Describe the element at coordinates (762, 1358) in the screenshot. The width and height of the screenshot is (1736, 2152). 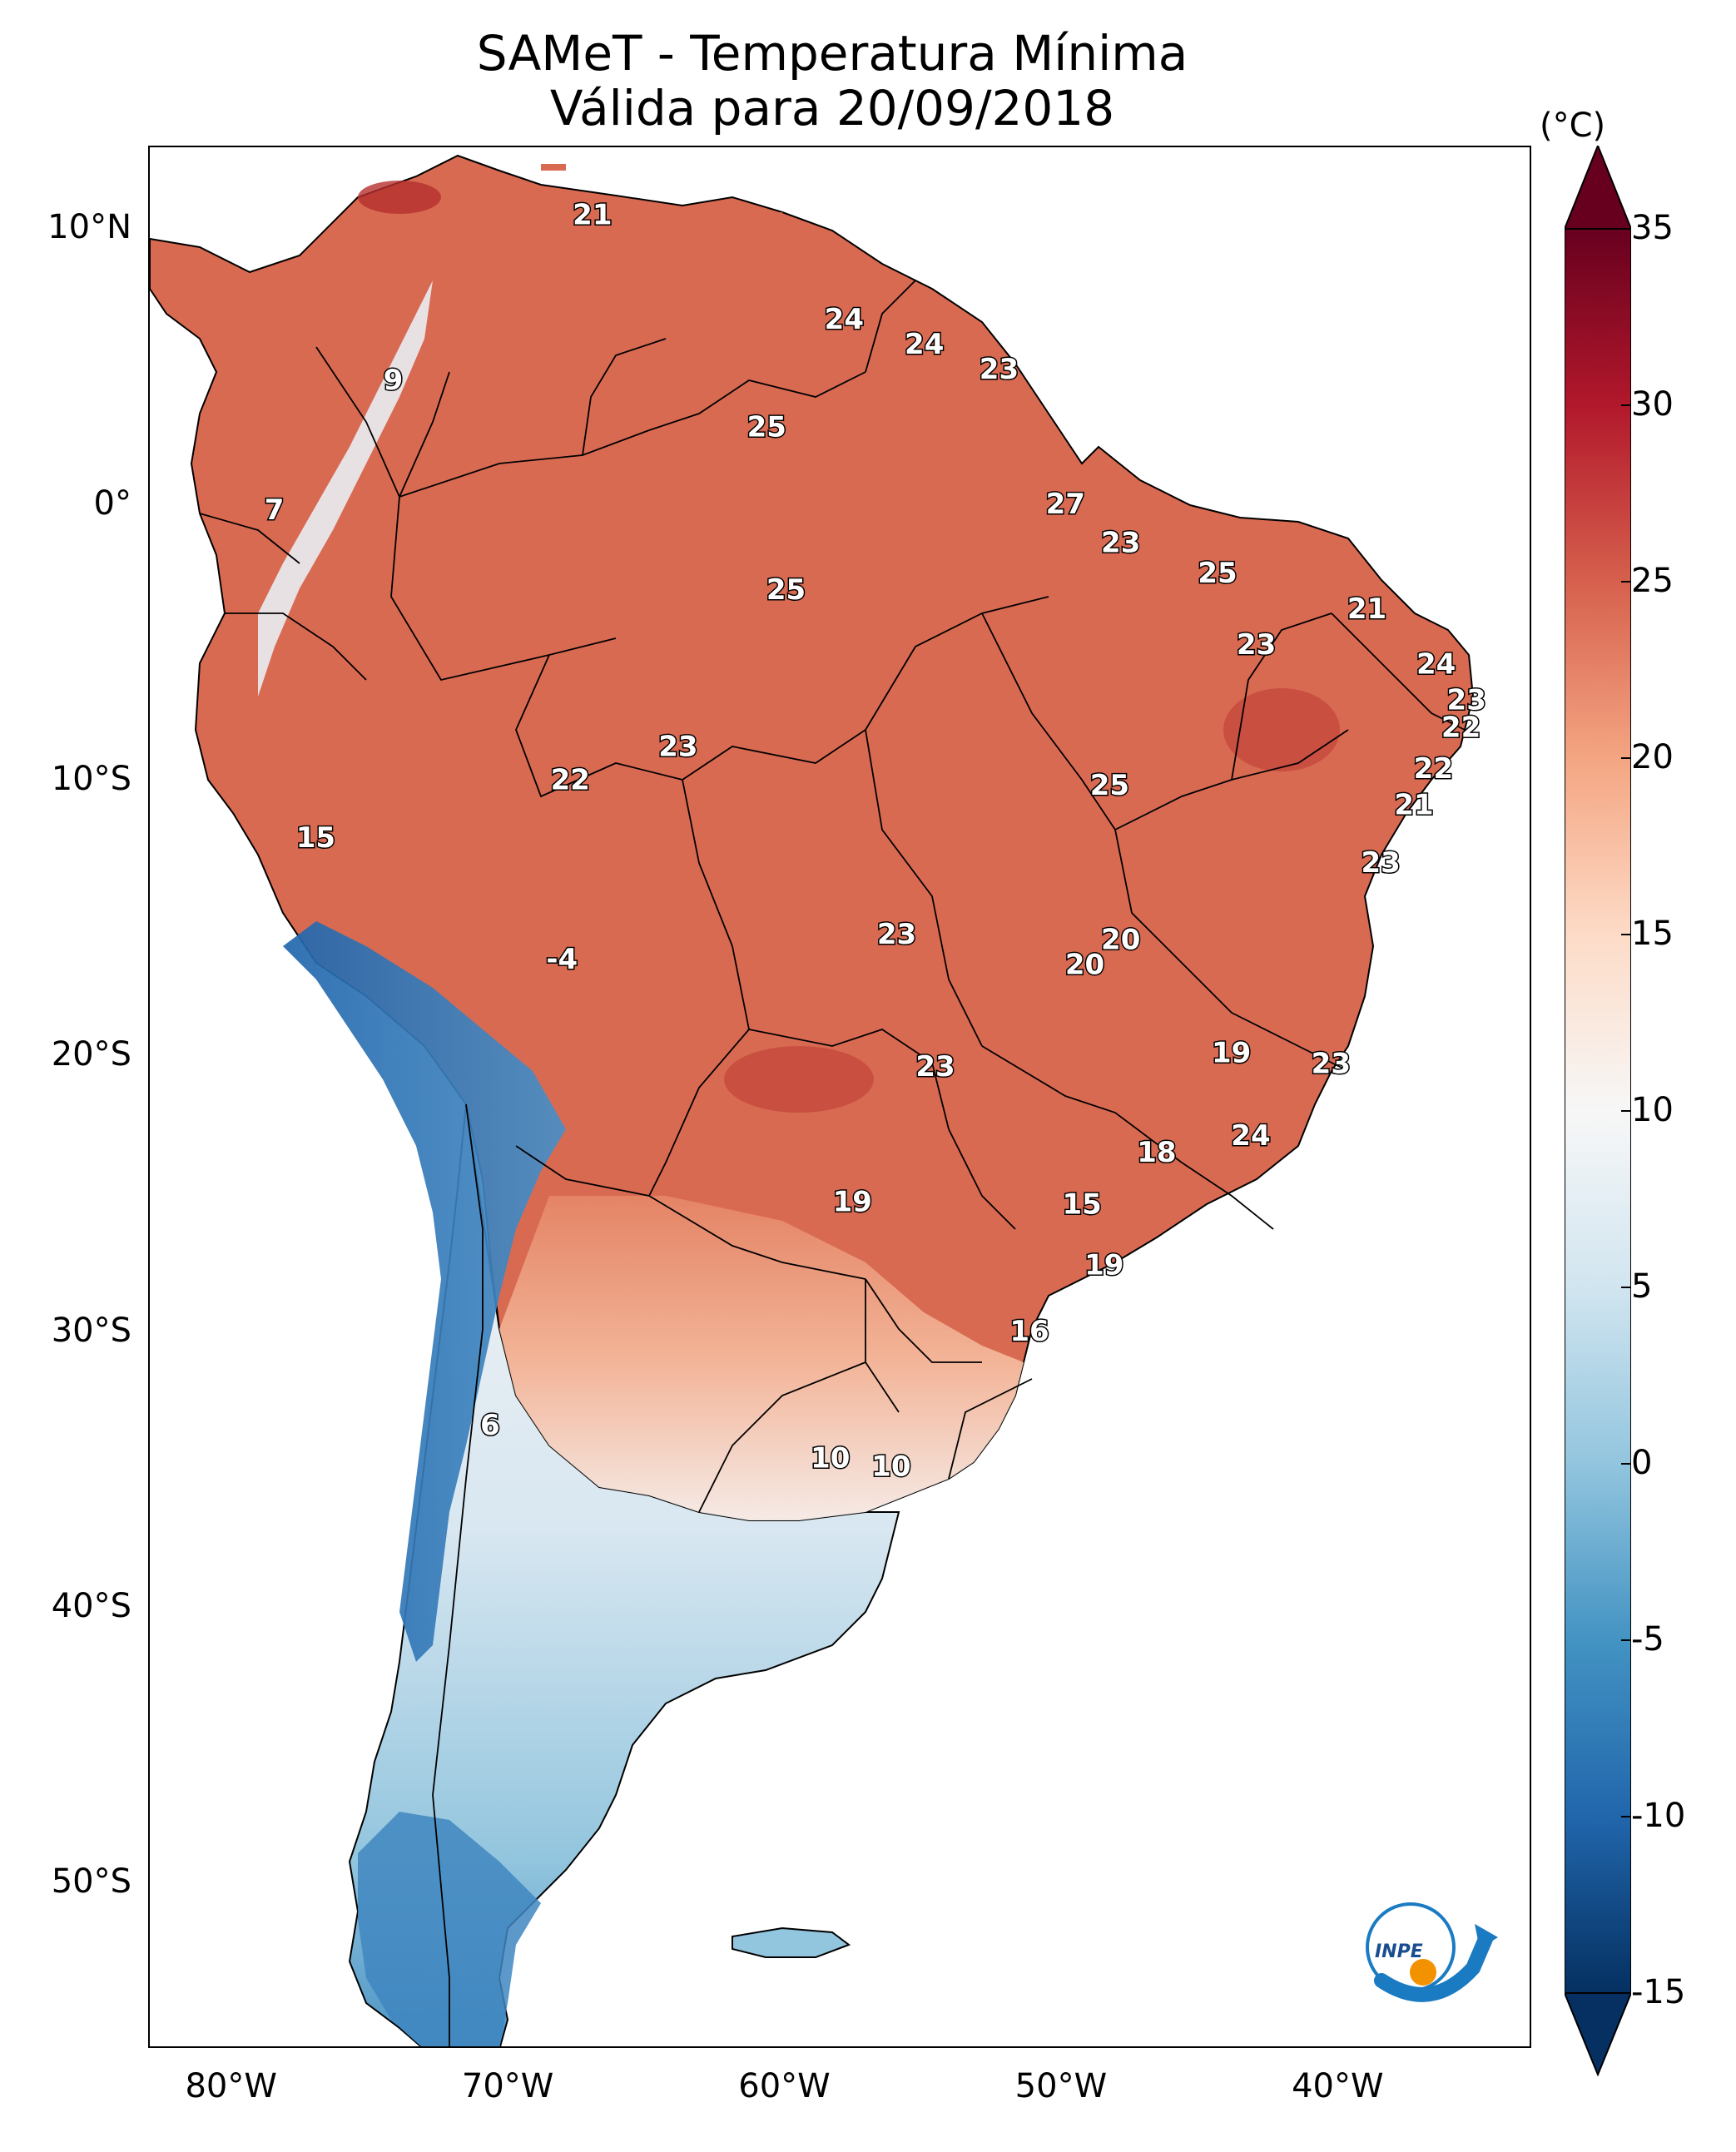
I see `transition-region` at that location.